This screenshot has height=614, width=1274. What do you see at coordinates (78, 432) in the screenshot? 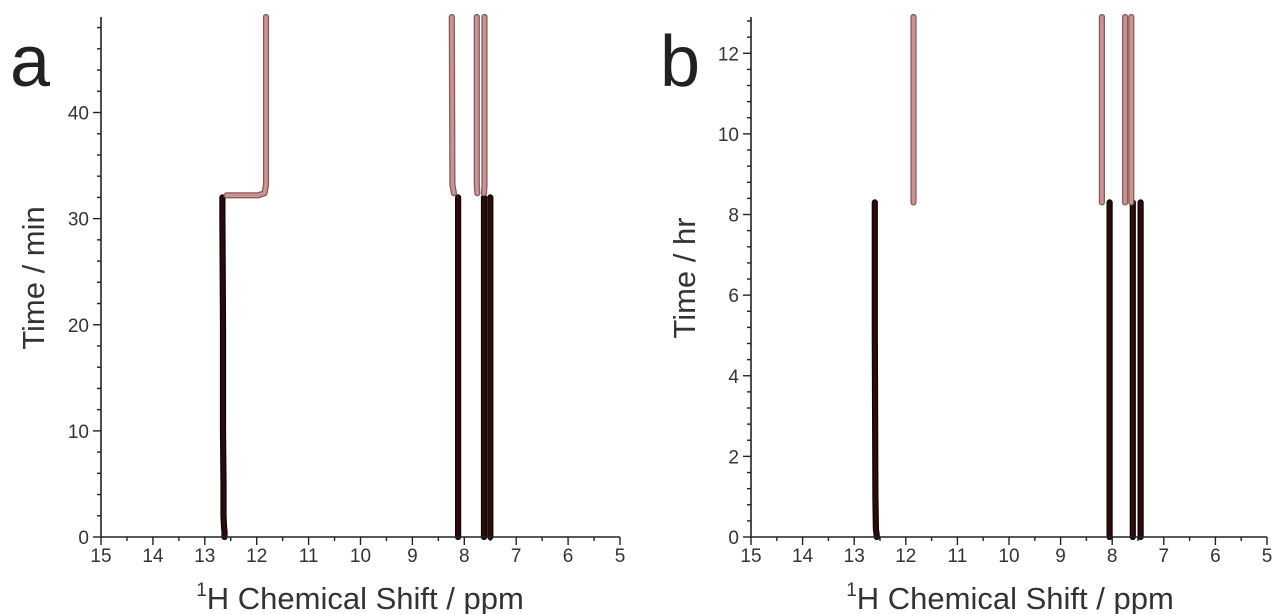
I see `panel-a-y-tick-label: 10` at bounding box center [78, 432].